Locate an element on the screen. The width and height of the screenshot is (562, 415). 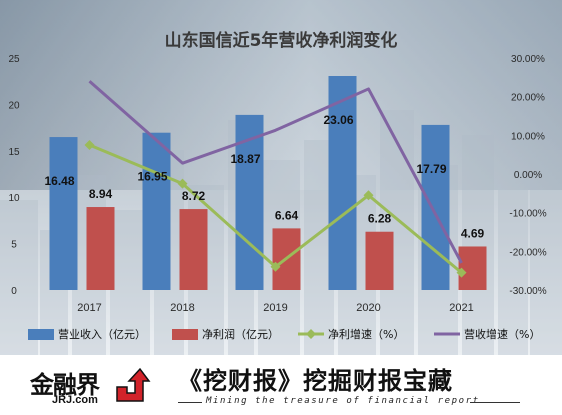
left-tick-label: 10 is located at coordinates (14, 198).